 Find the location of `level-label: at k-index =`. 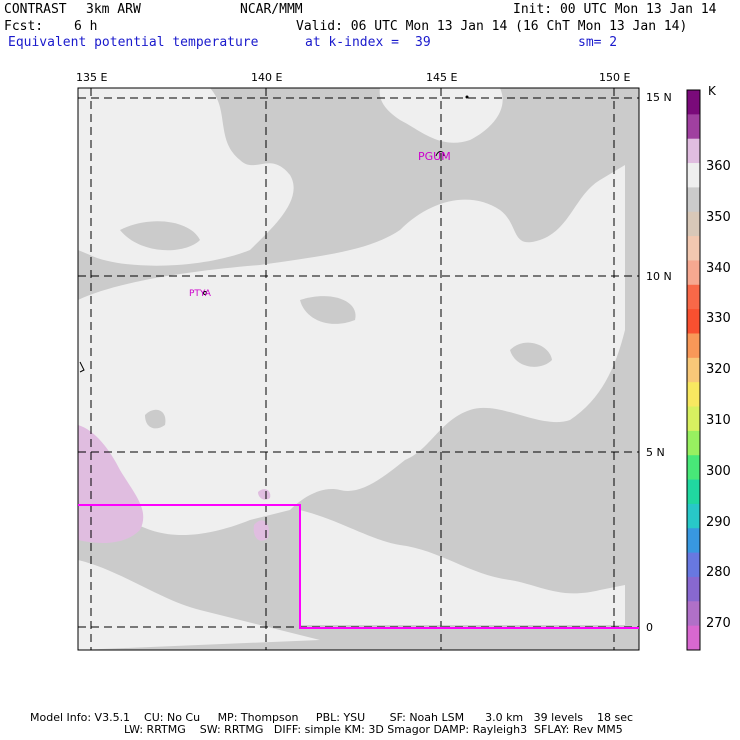

level-label: at k-index = is located at coordinates (352, 42).